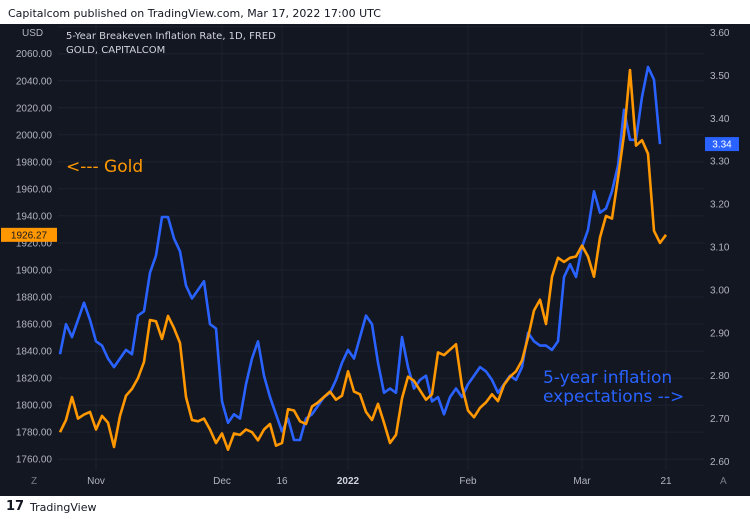  Describe the element at coordinates (379, 481) in the screenshot. I see `time-axis: Nov Dec 16 2022 Feb Mar 21` at that location.